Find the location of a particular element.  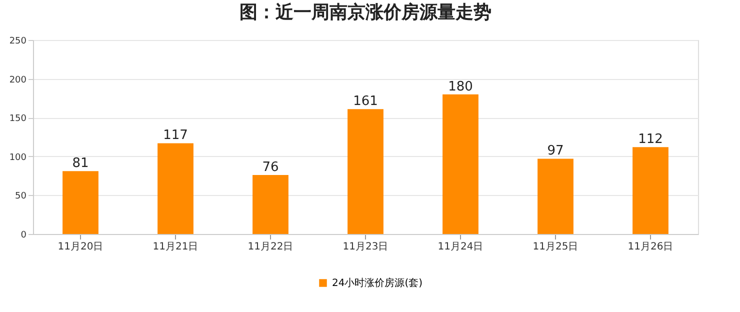

data-label: 112 is located at coordinates (650, 140).